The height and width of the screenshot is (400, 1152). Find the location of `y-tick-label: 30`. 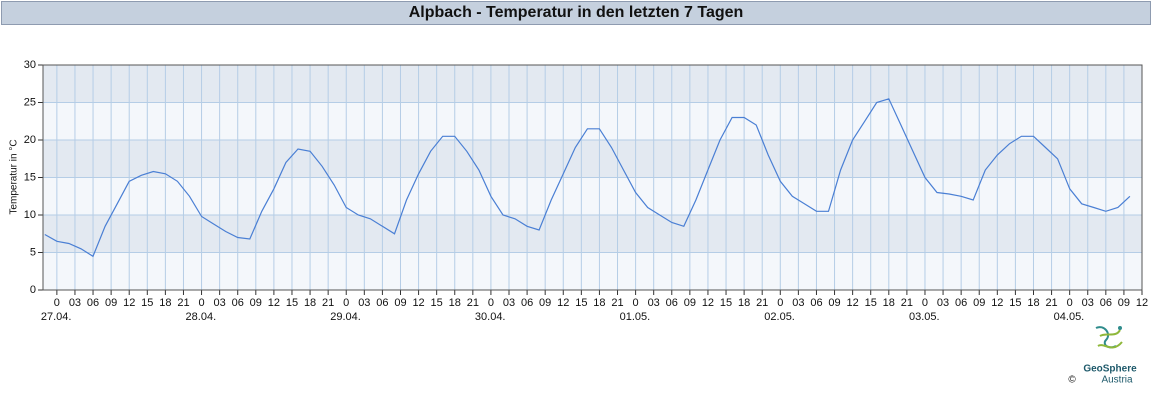

y-tick-label: 30 is located at coordinates (30, 65).